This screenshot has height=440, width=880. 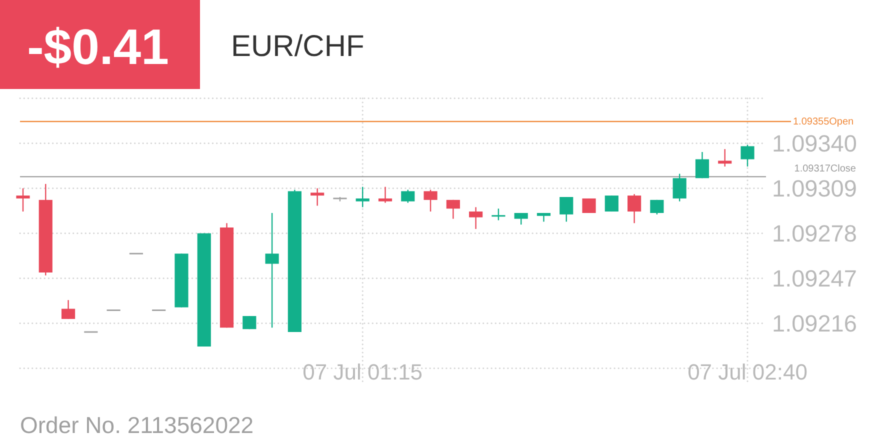 What do you see at coordinates (362, 371) in the screenshot?
I see `x-tick-label: 07 Jul 01:15` at bounding box center [362, 371].